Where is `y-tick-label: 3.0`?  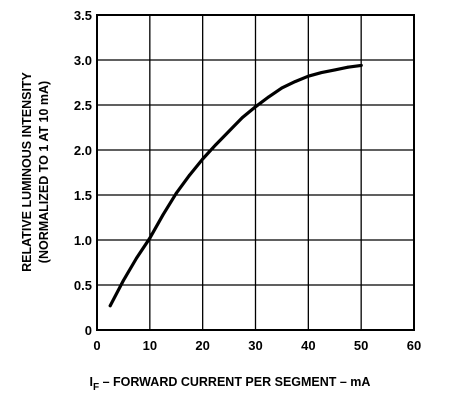
y-tick-label: 3.0 is located at coordinates (83, 60).